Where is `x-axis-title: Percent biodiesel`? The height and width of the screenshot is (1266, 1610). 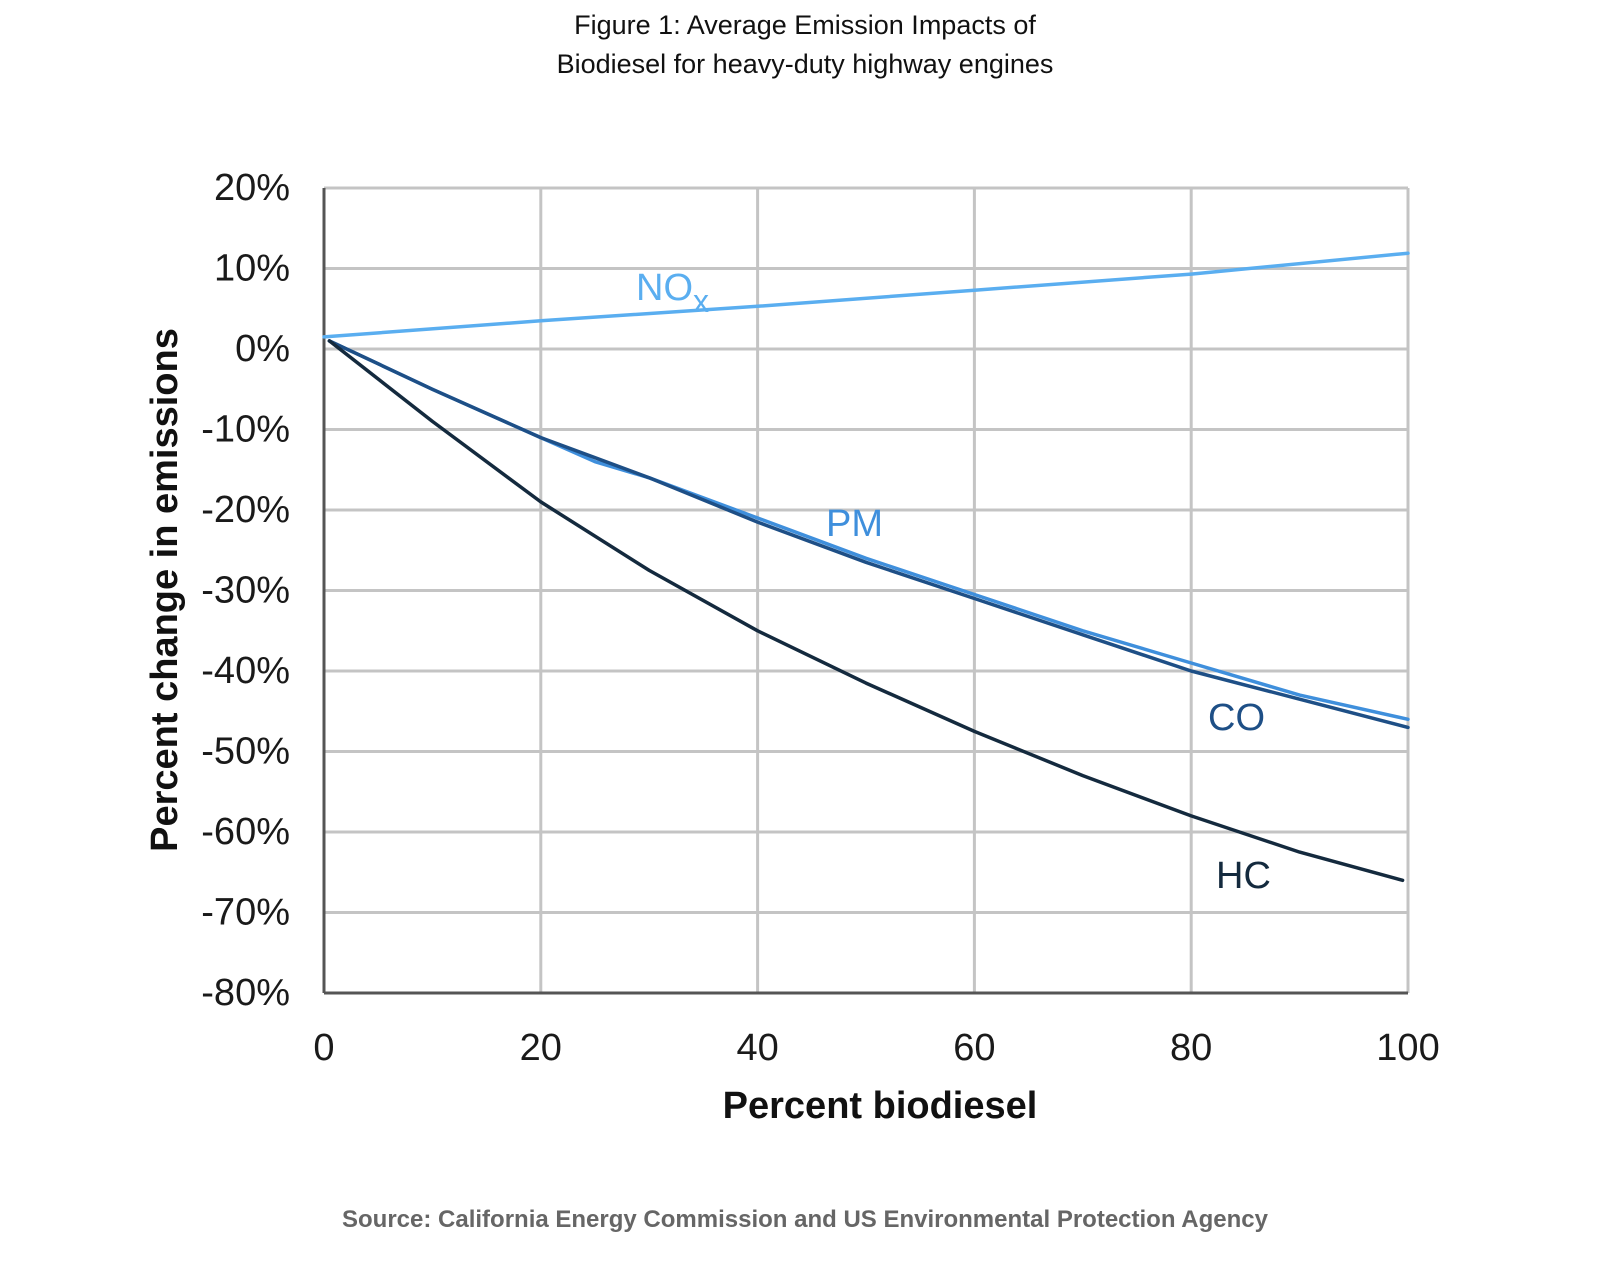 x-axis-title: Percent biodiesel is located at coordinates (880, 1106).